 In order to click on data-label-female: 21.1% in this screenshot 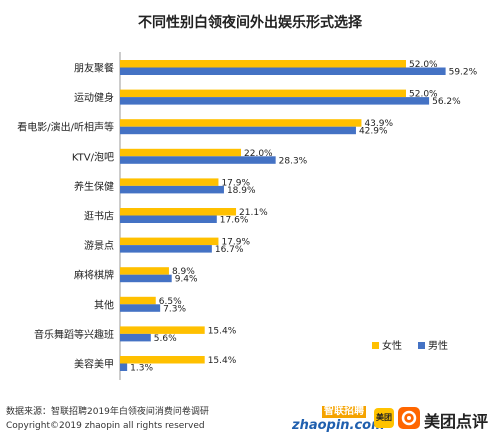, I will do `click(253, 213)`.